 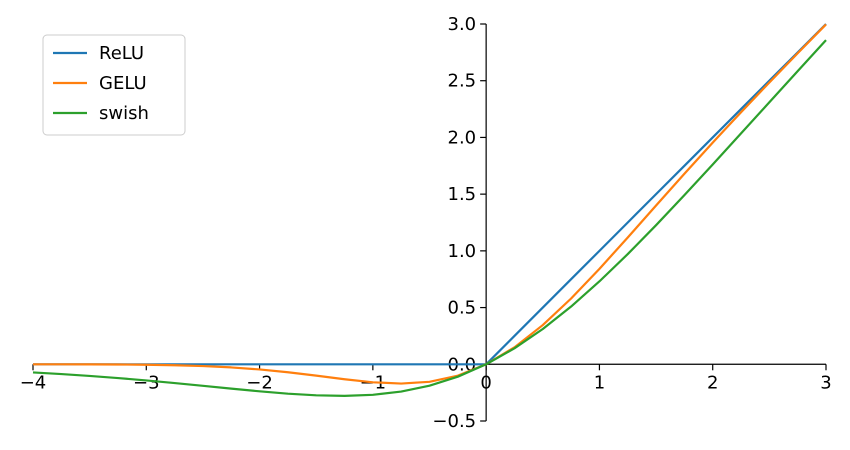 I want to click on y-tick-label: −0.5, so click(x=454, y=421).